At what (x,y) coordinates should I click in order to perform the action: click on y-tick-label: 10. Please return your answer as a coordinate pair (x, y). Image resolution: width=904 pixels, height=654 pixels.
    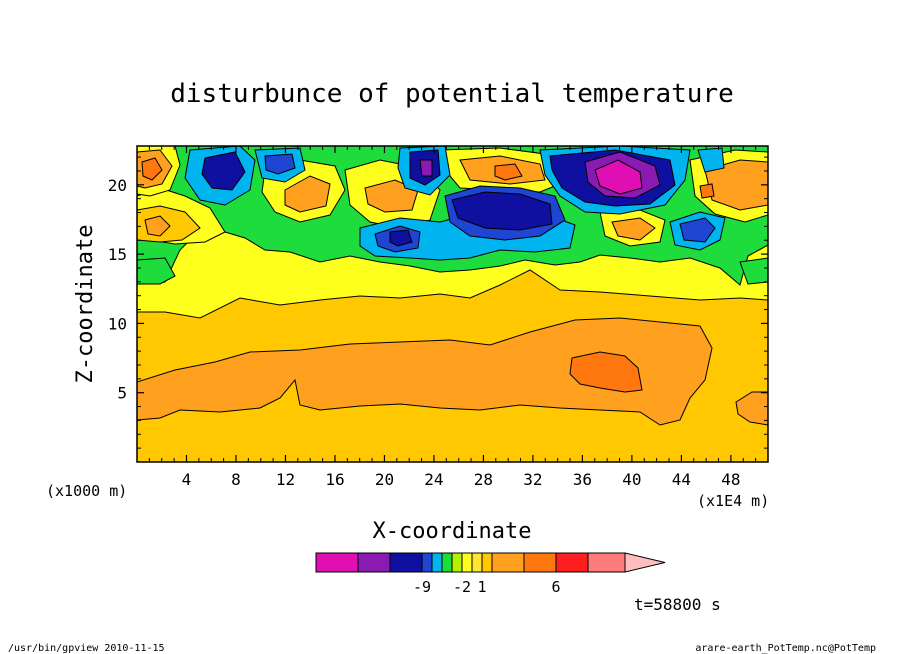
    Looking at the image, I should click on (117, 323).